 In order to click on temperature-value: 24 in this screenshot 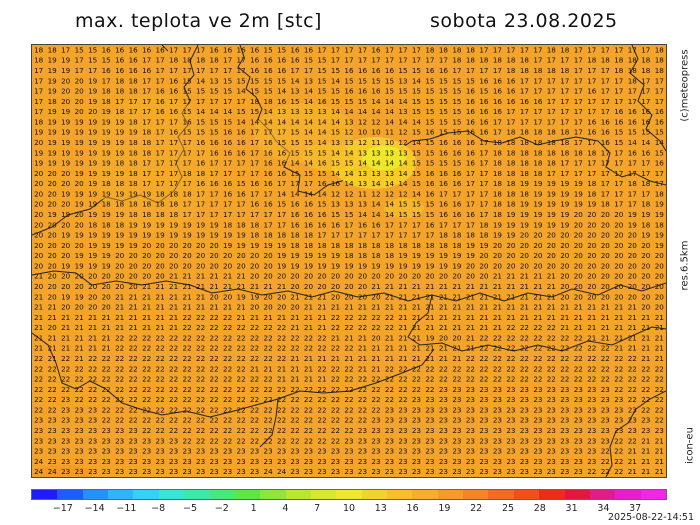, I will do `click(39, 461)`.